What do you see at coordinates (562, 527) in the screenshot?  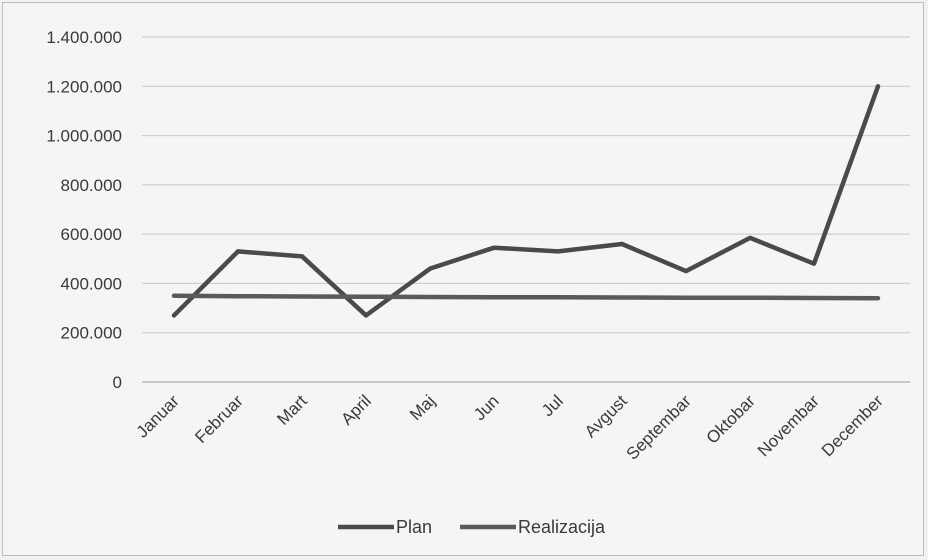 I see `legend-label: Realizacija` at bounding box center [562, 527].